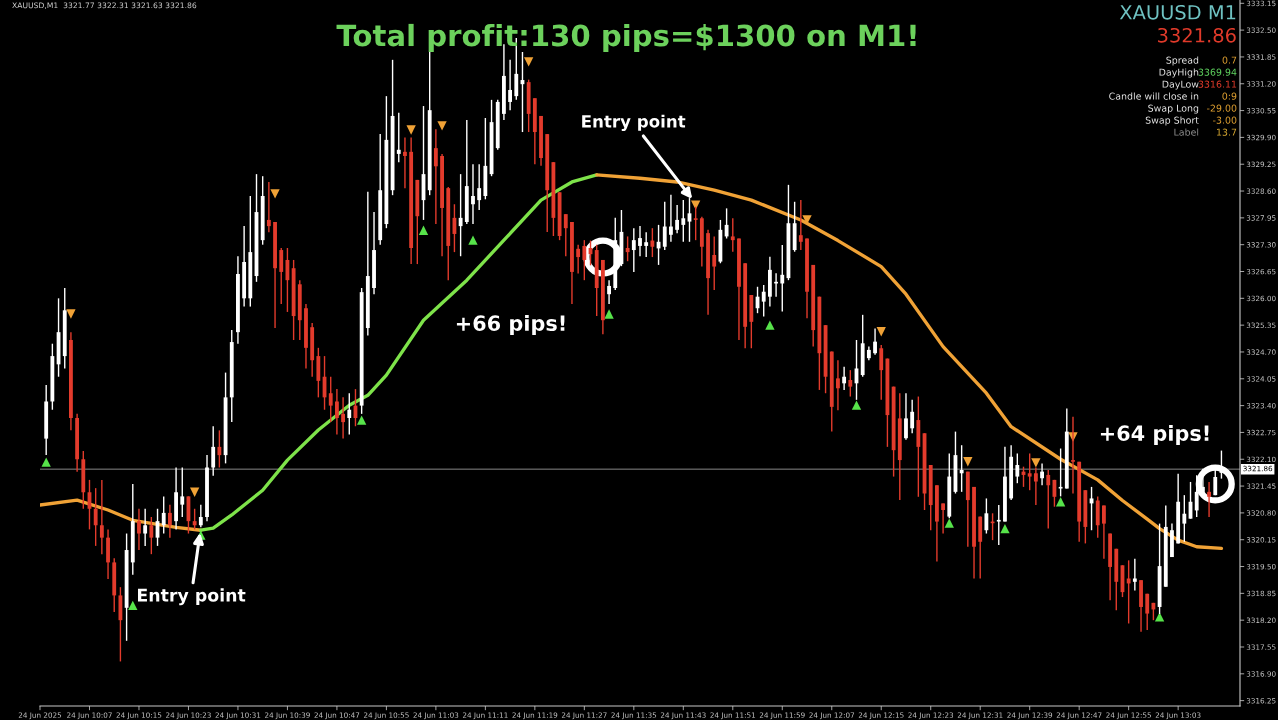  What do you see at coordinates (1217, 72) in the screenshot?
I see `annotation: 3369.94` at bounding box center [1217, 72].